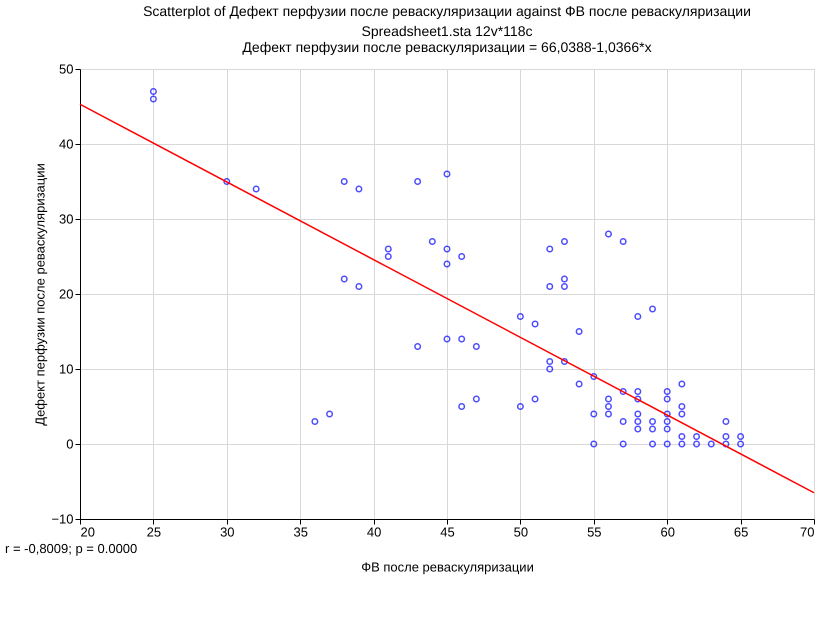  I want to click on text: r = -0,8009; p = 0.0000, so click(71, 548).